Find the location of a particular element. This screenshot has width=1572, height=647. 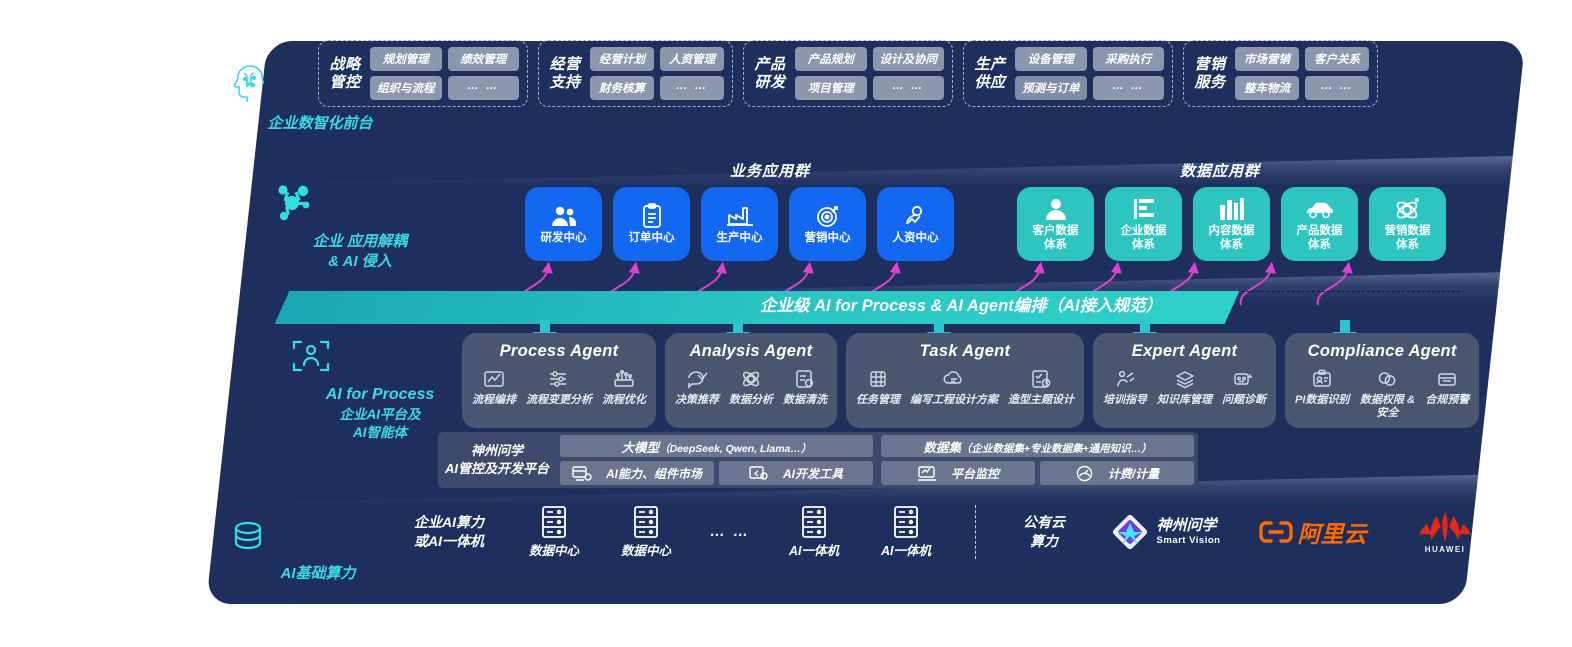

infra-node-datacenter-2: 数据中心 is located at coordinates (646, 532).